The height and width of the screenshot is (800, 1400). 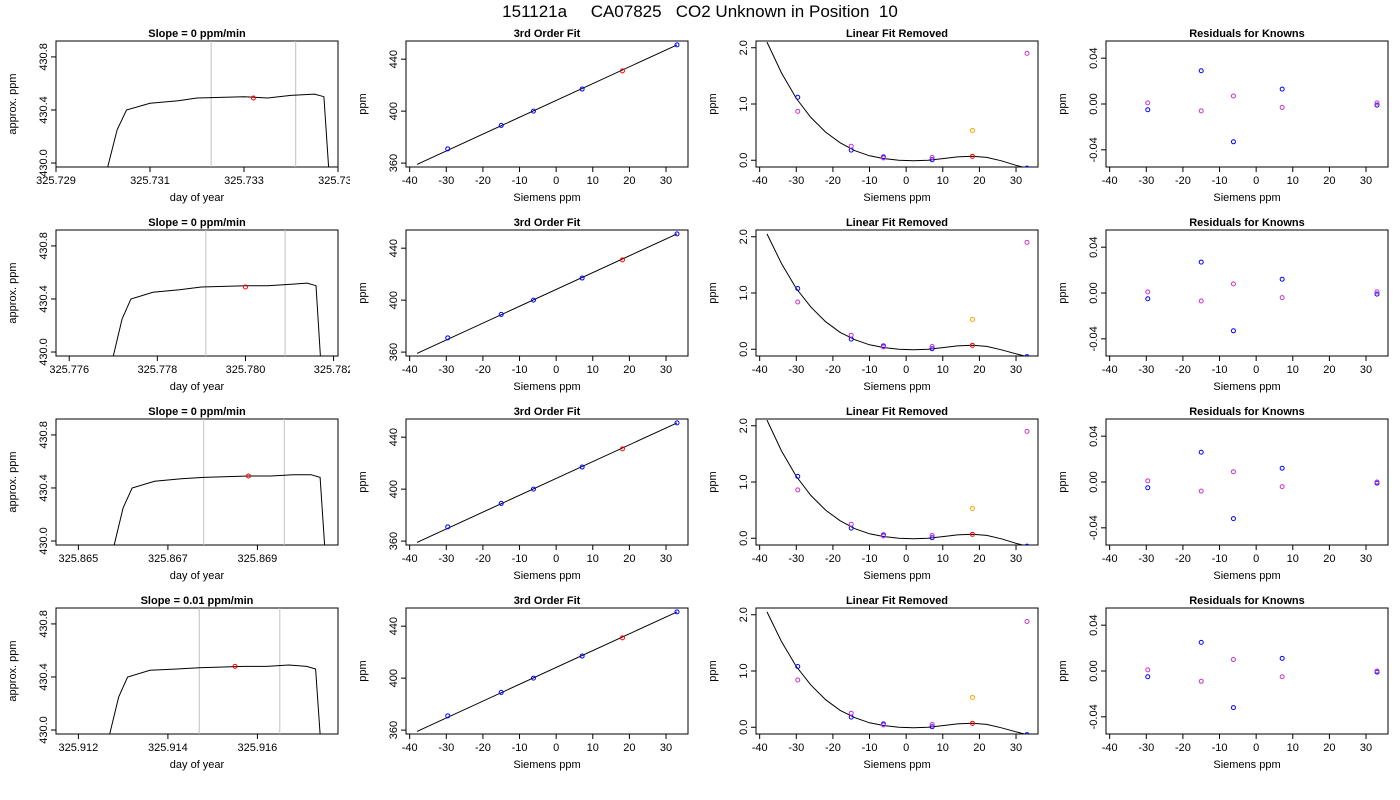 What do you see at coordinates (744, 425) in the screenshot?
I see `y-tick-label: 2.0` at bounding box center [744, 425].